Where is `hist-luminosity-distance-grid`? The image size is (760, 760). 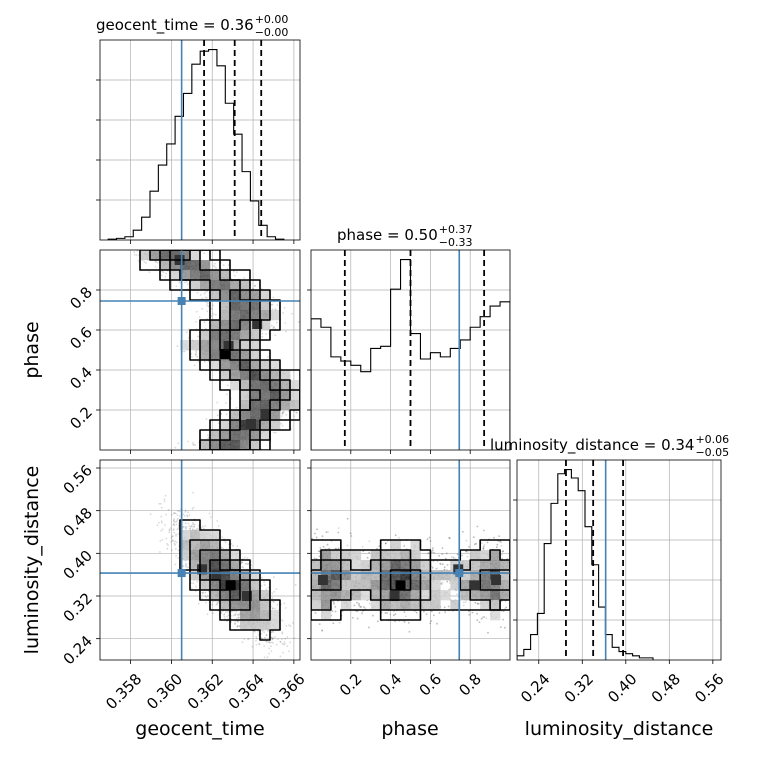
hist-luminosity-distance-grid is located at coordinates (619, 560).